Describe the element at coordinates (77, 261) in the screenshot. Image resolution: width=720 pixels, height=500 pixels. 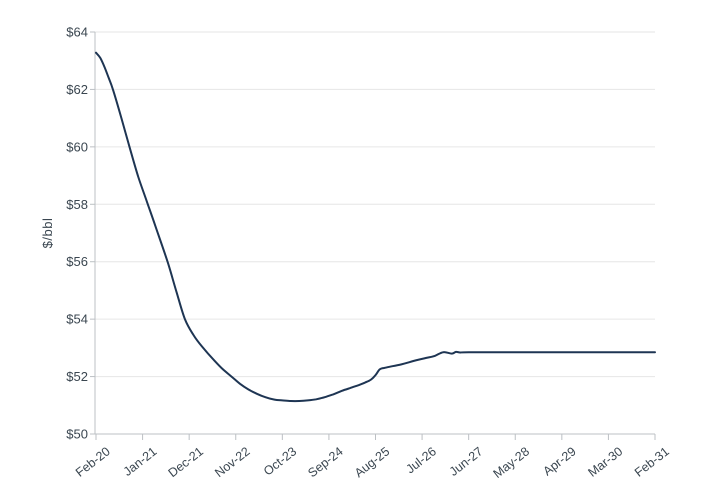
I see `y-tick-label: $56` at that location.